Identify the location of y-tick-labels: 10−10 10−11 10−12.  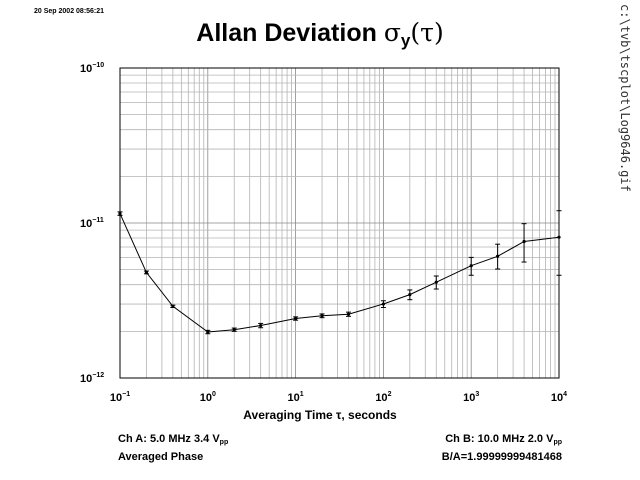
(92, 223).